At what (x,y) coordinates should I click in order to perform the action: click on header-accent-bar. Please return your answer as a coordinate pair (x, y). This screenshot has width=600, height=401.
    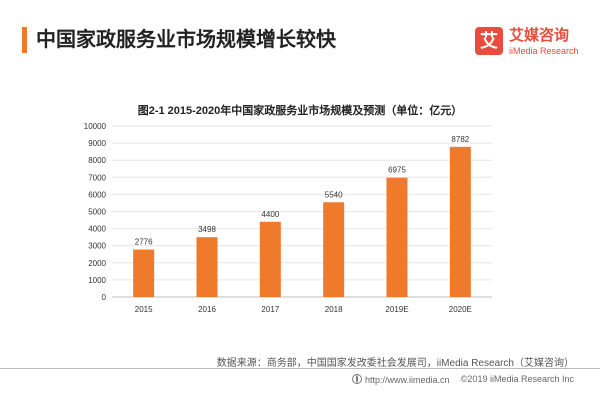
    Looking at the image, I should click on (24, 40).